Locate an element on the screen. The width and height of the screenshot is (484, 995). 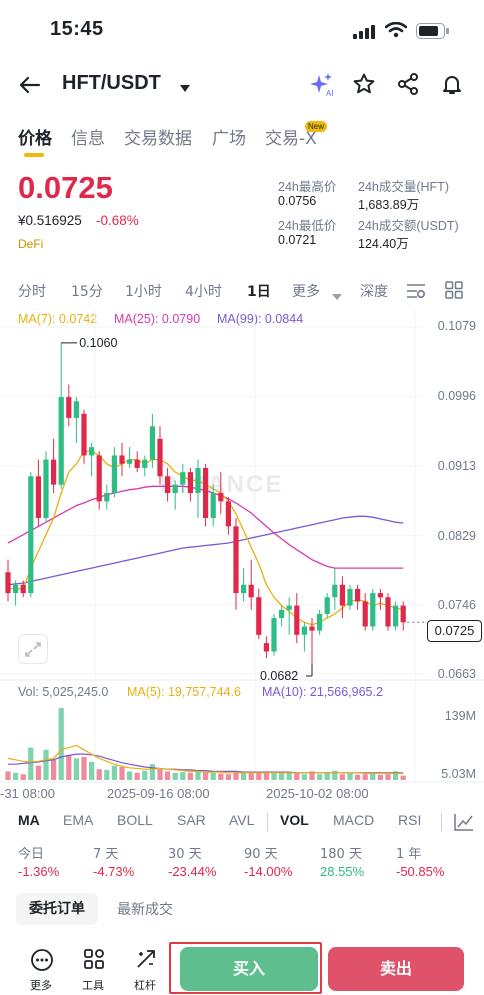
ma7-legend: MA(7): 0.0742 is located at coordinates (58, 319).